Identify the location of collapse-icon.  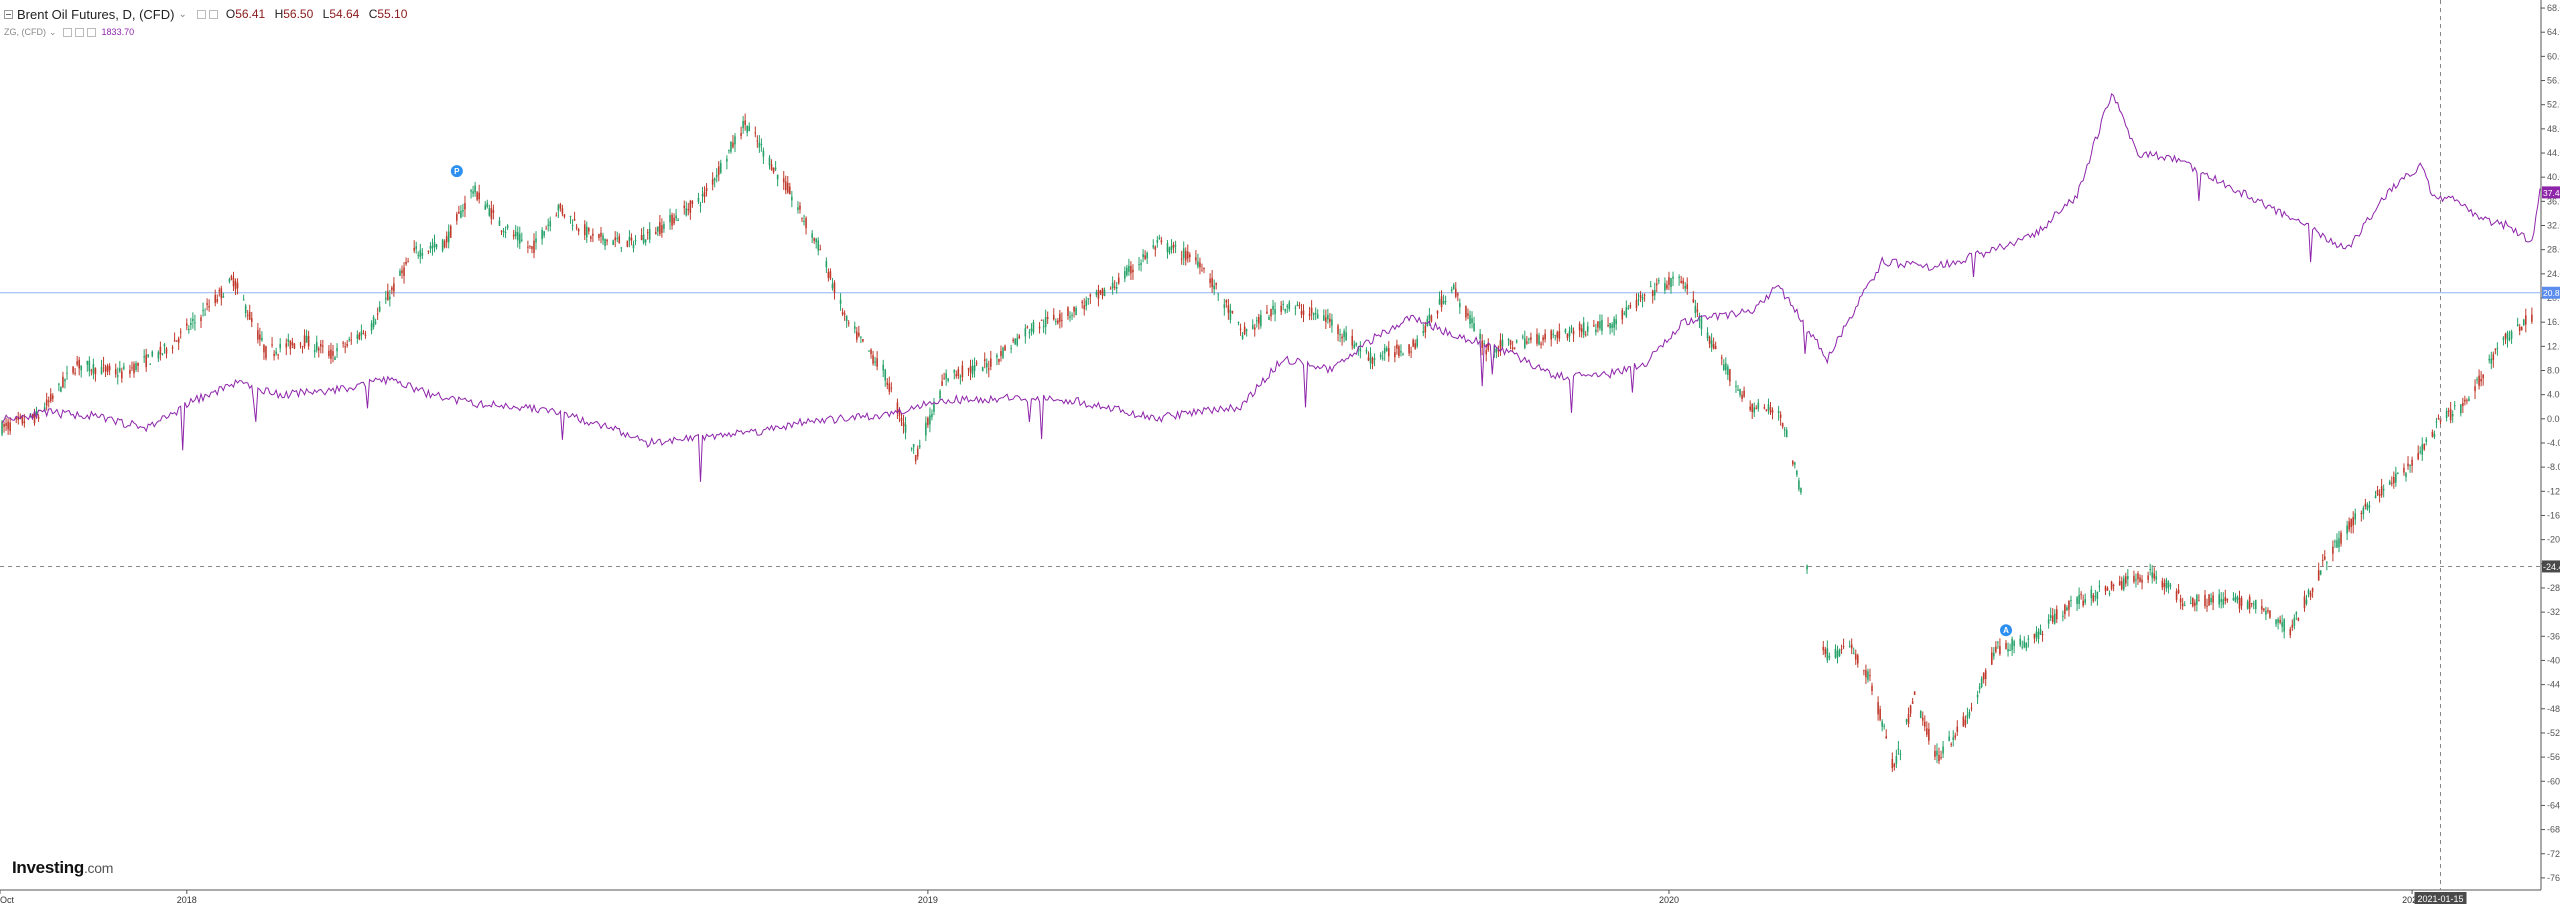
(8, 14).